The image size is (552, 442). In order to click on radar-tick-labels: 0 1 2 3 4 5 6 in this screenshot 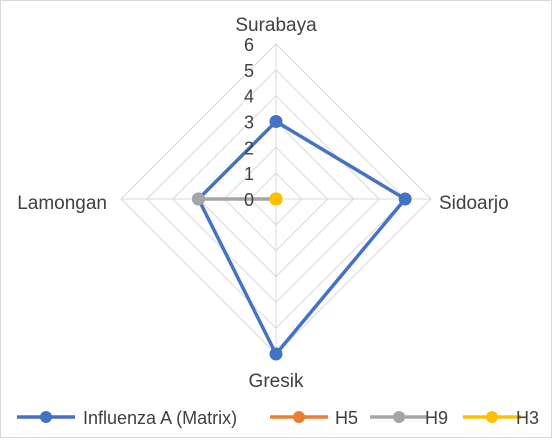, I will do `click(249, 122)`.